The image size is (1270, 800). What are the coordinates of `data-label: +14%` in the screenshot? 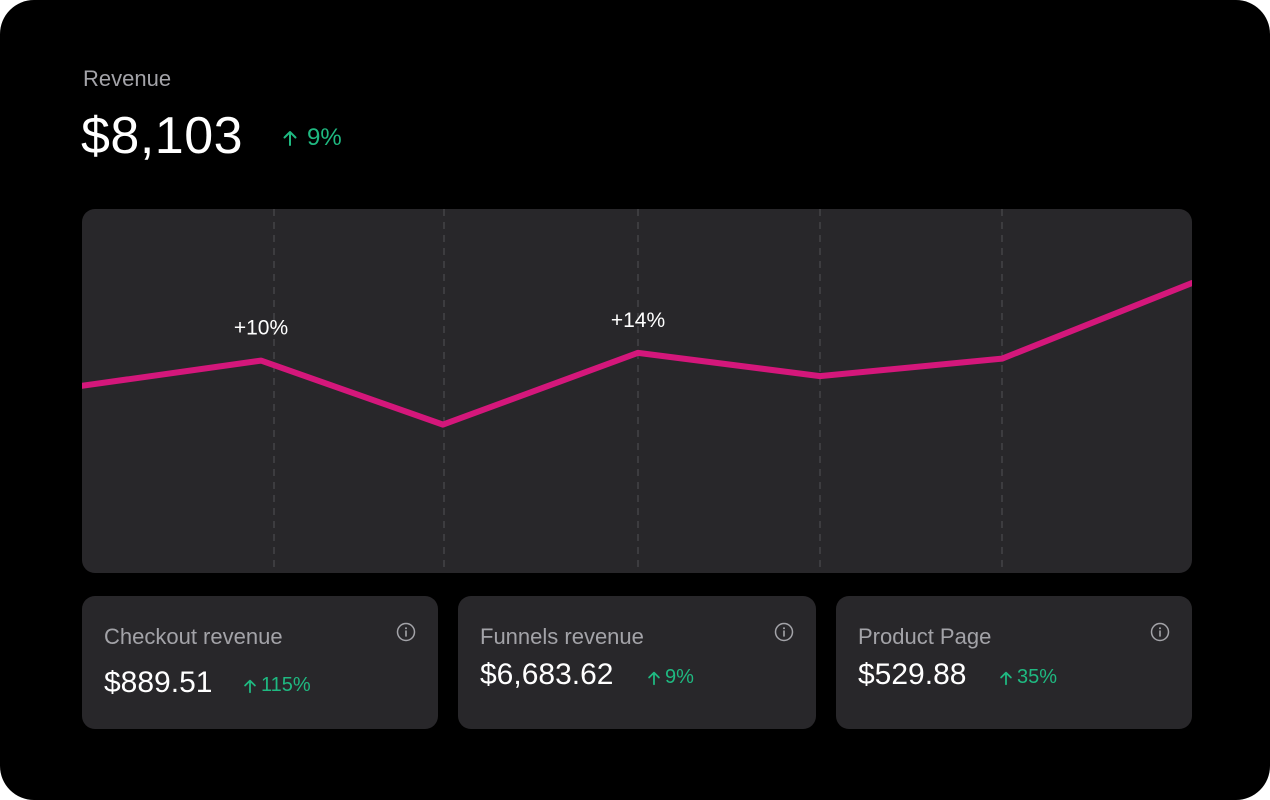 It's located at (638, 320).